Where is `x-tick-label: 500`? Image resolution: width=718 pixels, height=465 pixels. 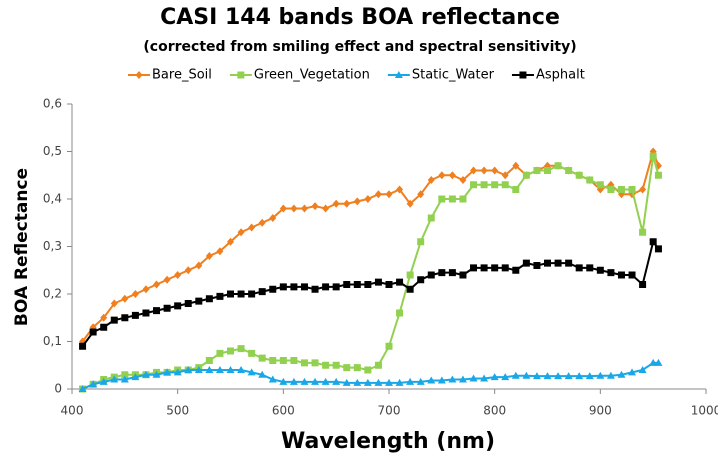
x-tick-label: 500 is located at coordinates (177, 411).